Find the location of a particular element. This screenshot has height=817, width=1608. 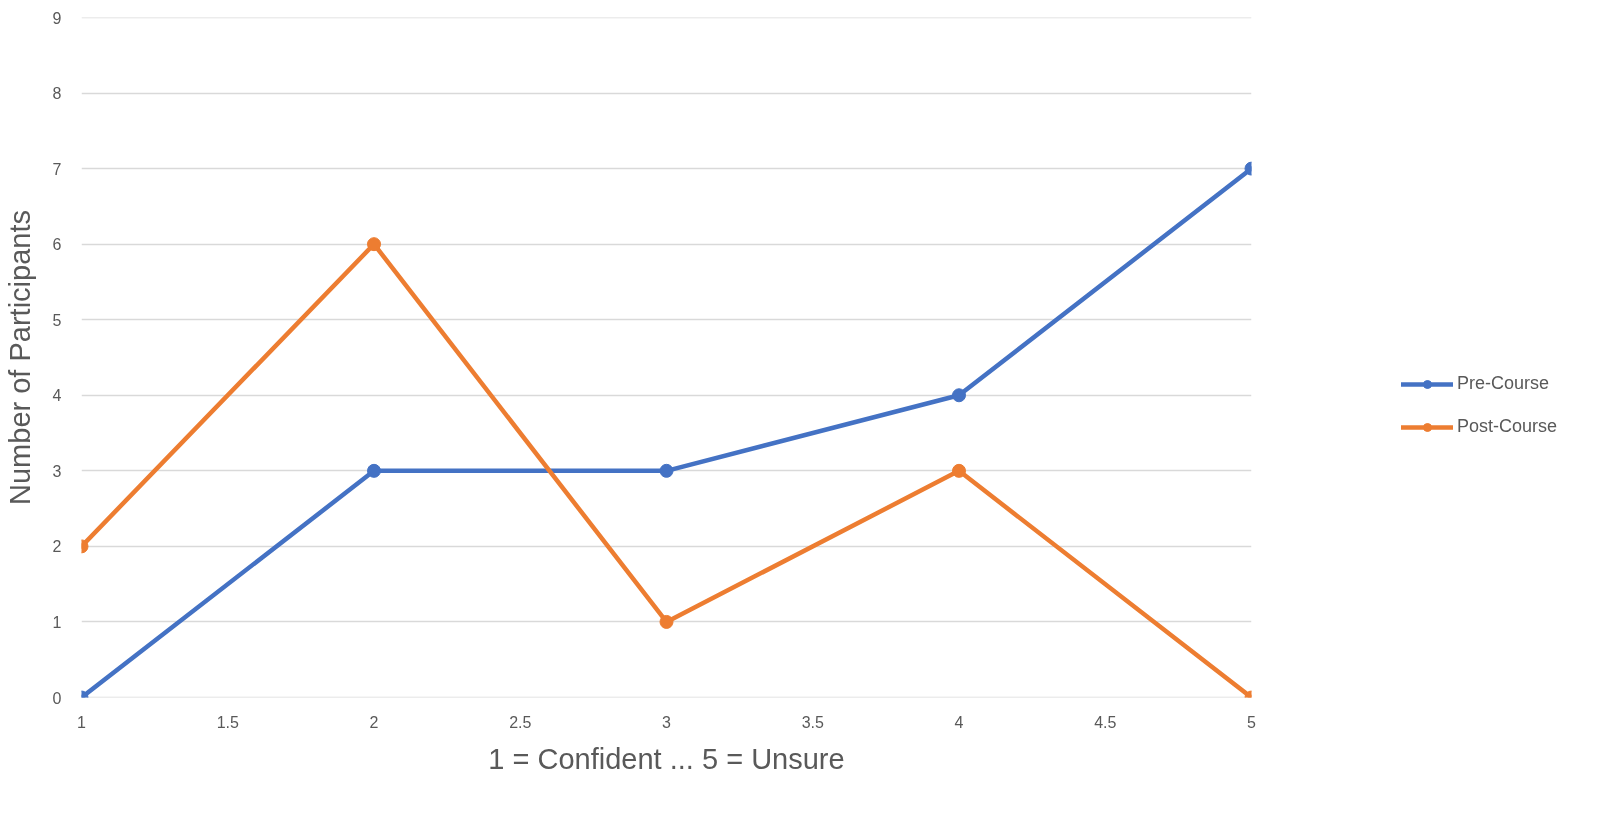

y-tick-label: 4 is located at coordinates (57, 396).